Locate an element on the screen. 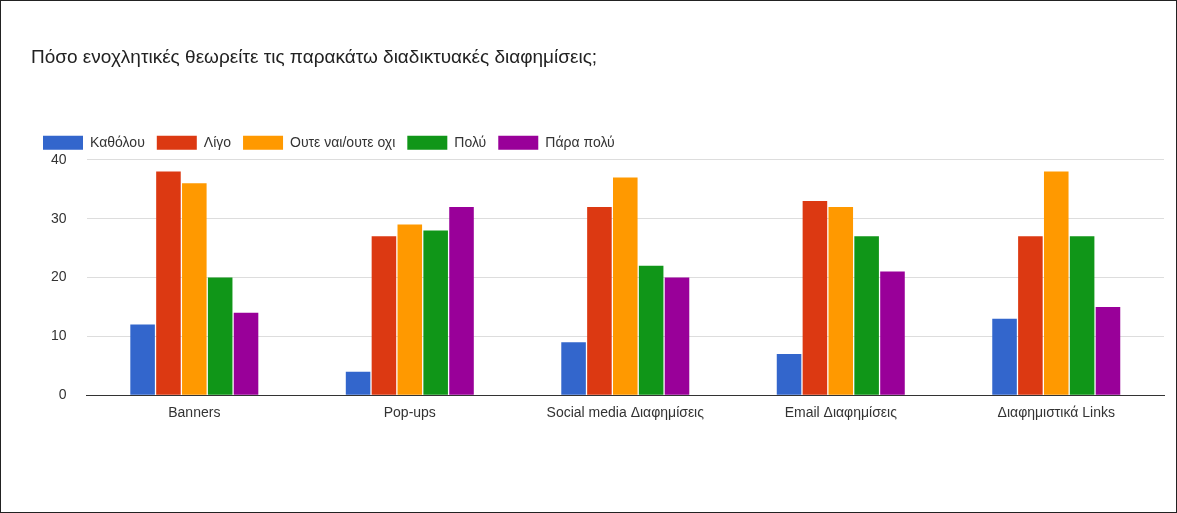 The width and height of the screenshot is (1177, 513). x-tick-label: Social media Διαφημίσεις is located at coordinates (625, 412).